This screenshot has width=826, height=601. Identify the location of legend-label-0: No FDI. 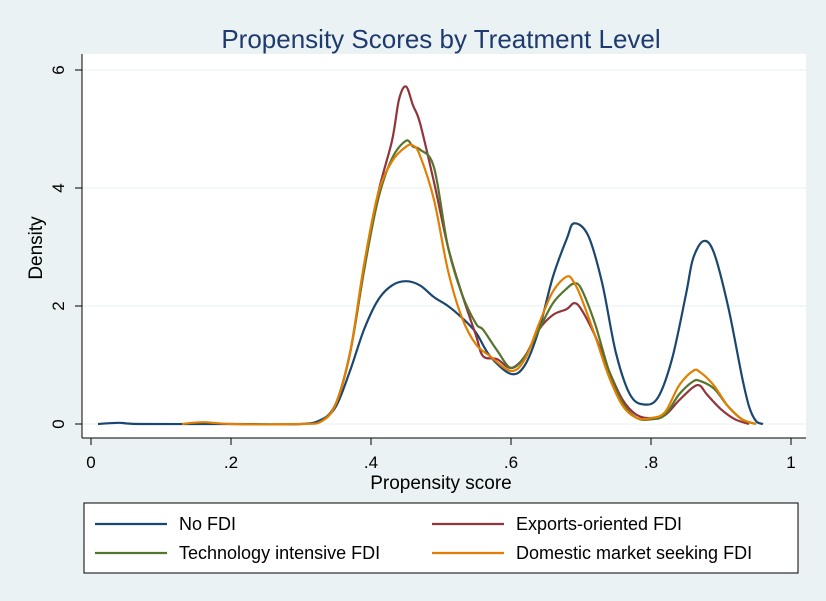
(207, 524).